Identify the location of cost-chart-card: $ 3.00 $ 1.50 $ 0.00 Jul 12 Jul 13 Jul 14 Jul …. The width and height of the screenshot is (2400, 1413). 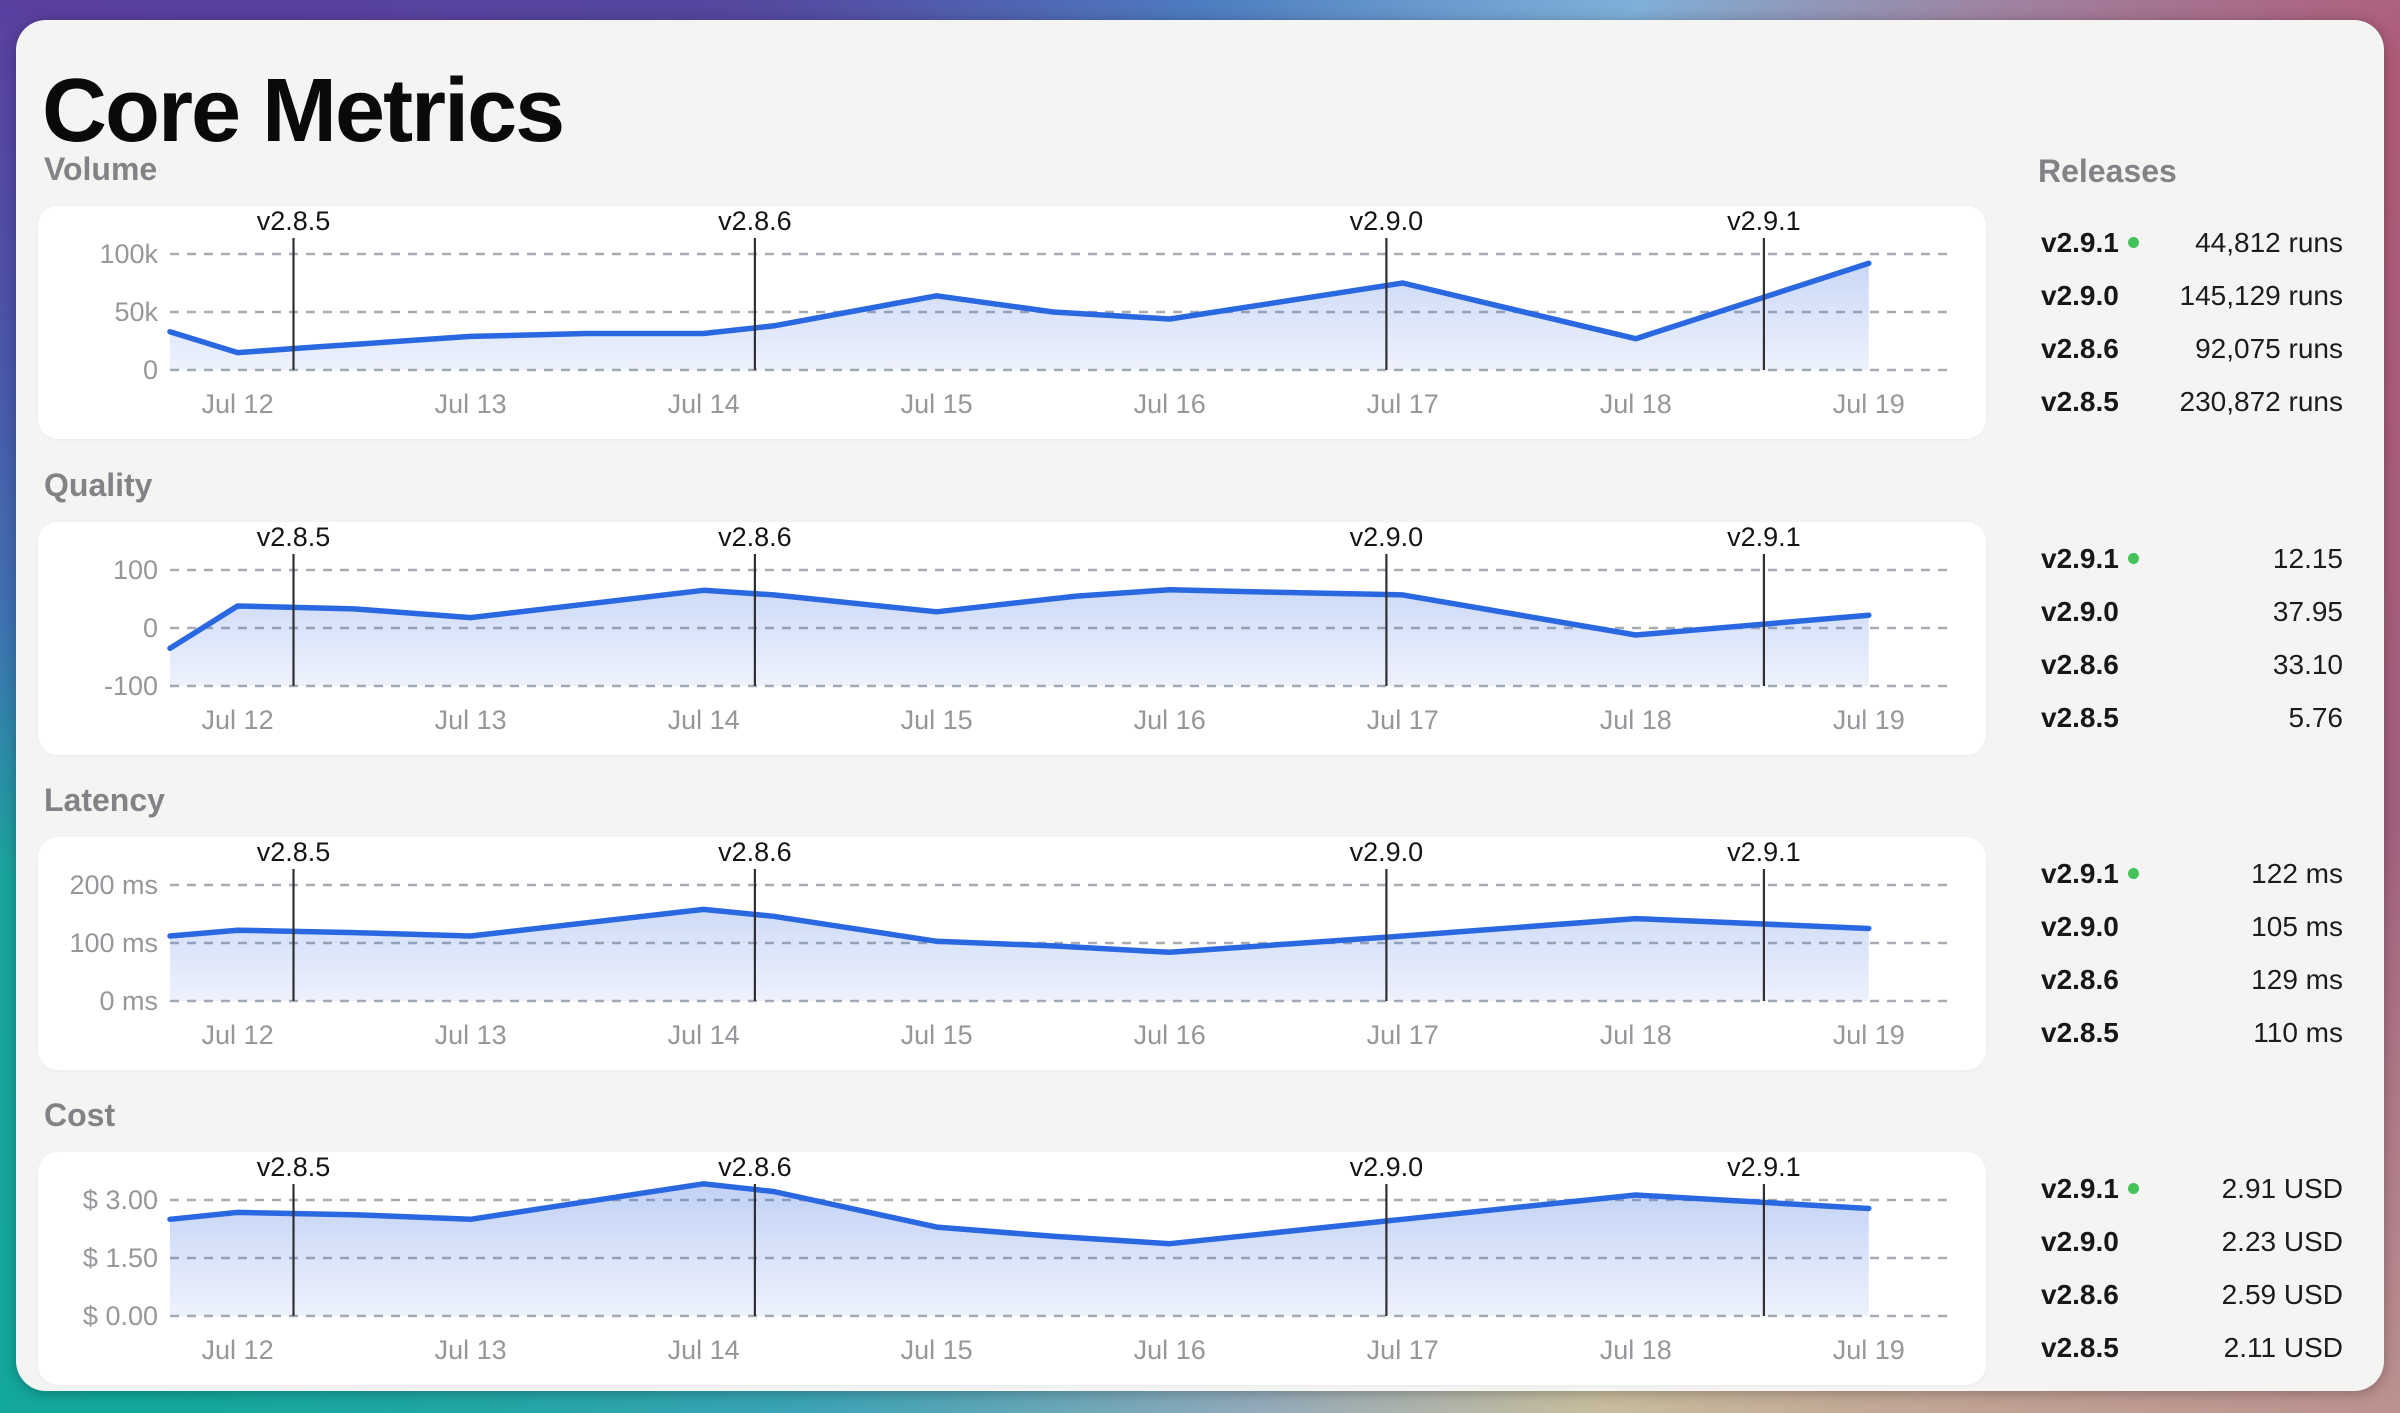
(1012, 1268).